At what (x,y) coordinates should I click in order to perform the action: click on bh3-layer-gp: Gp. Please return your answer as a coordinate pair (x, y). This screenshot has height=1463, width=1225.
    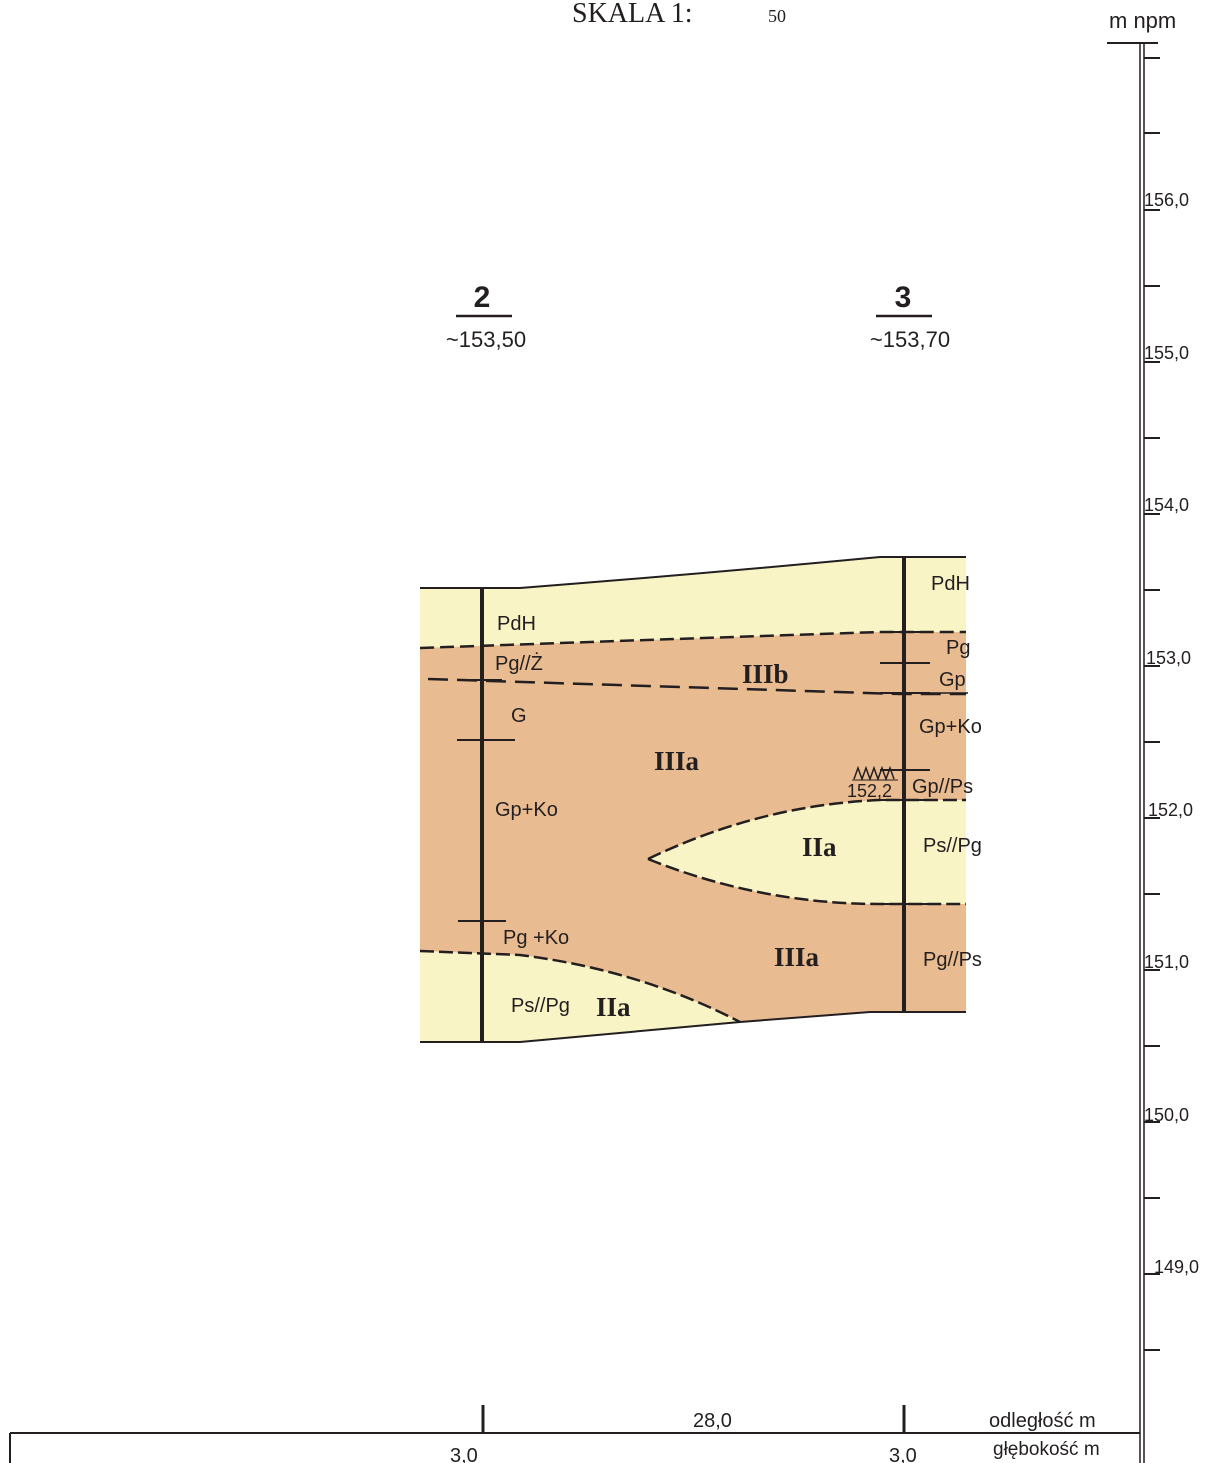
    Looking at the image, I should click on (952, 680).